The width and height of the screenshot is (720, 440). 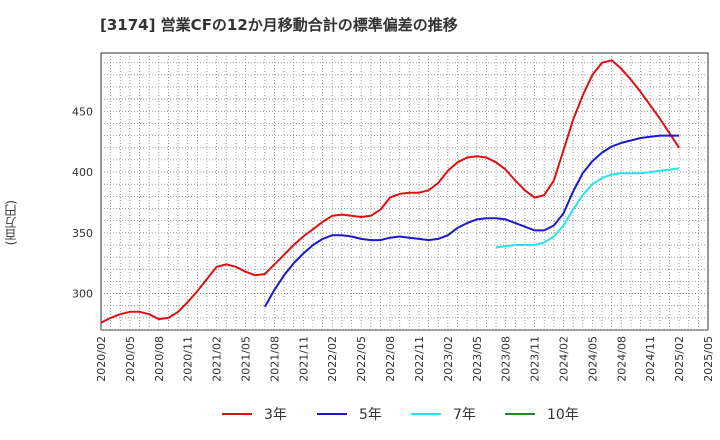 I want to click on legend-label: 10年, so click(x=563, y=415).